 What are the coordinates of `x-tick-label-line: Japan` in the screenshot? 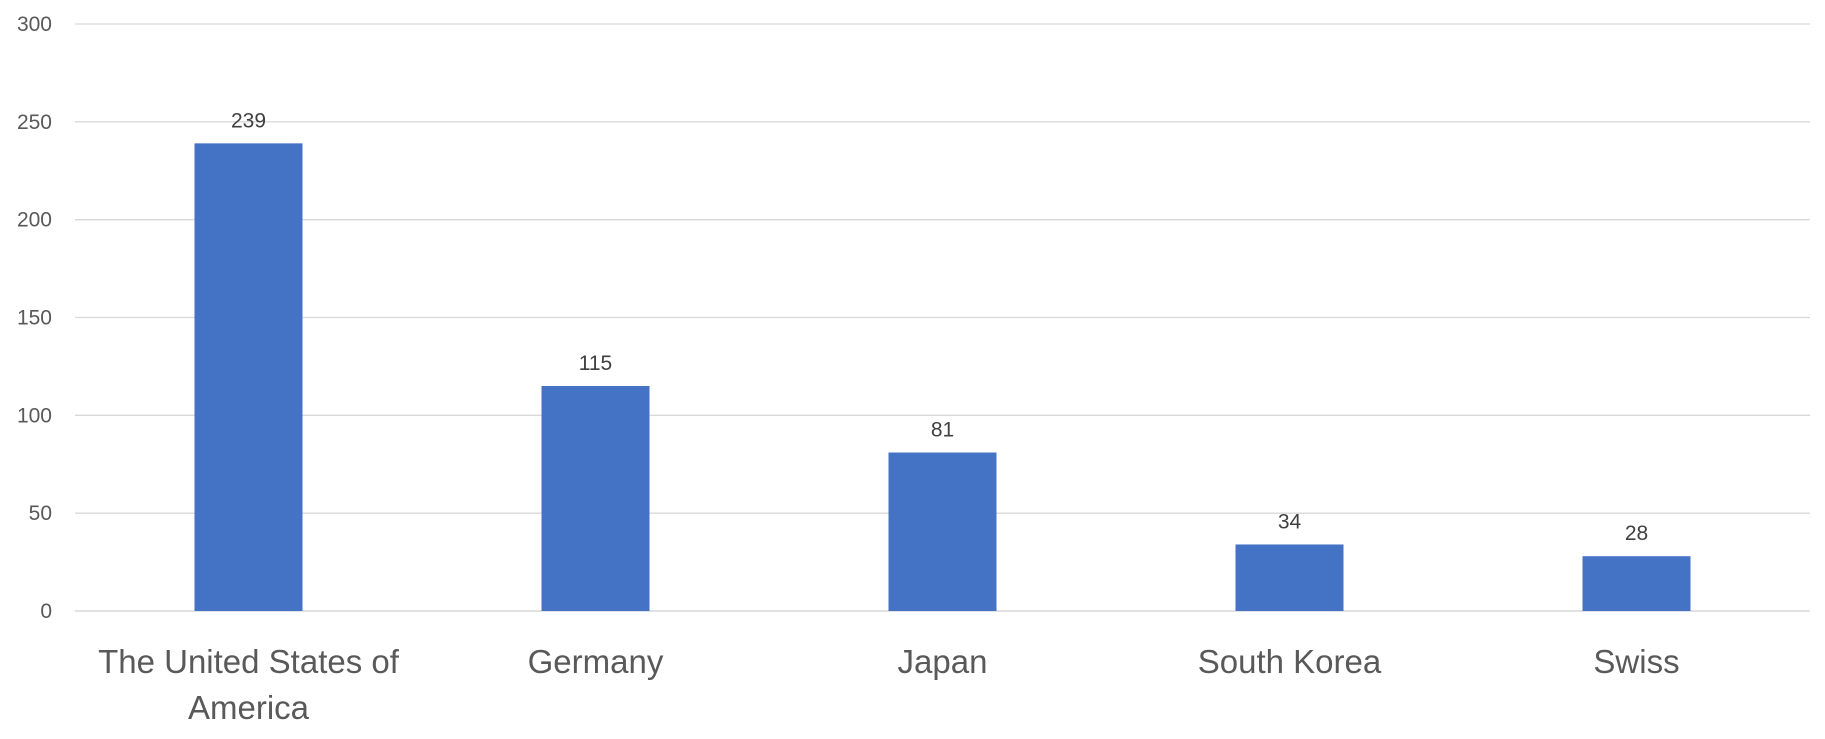 It's located at (943, 661).